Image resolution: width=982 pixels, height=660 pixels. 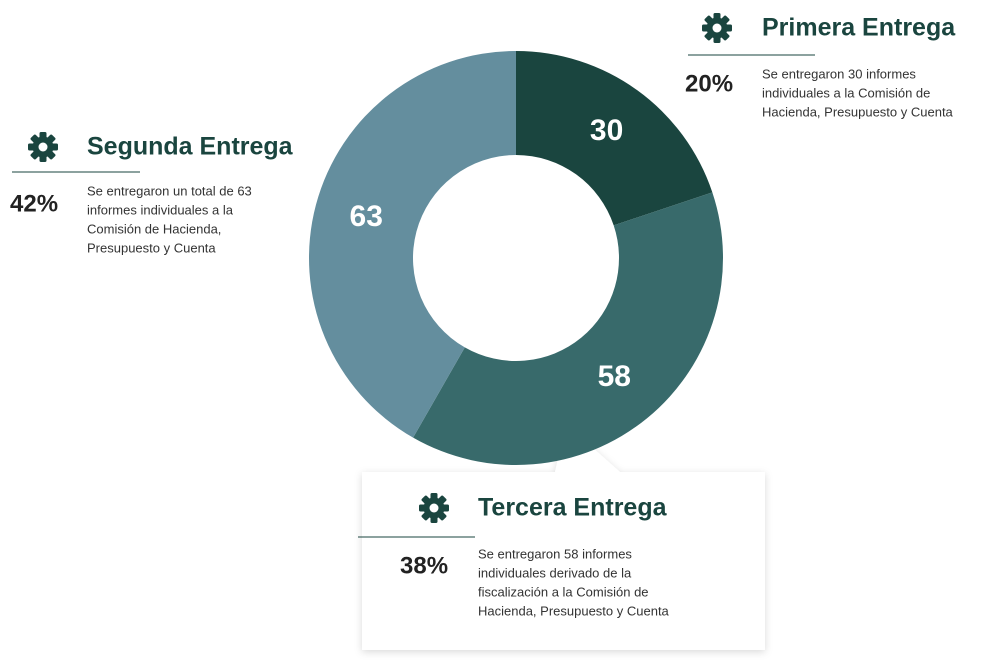 What do you see at coordinates (563, 591) in the screenshot?
I see `annotation-text: fiscalización a la Comisión de` at bounding box center [563, 591].